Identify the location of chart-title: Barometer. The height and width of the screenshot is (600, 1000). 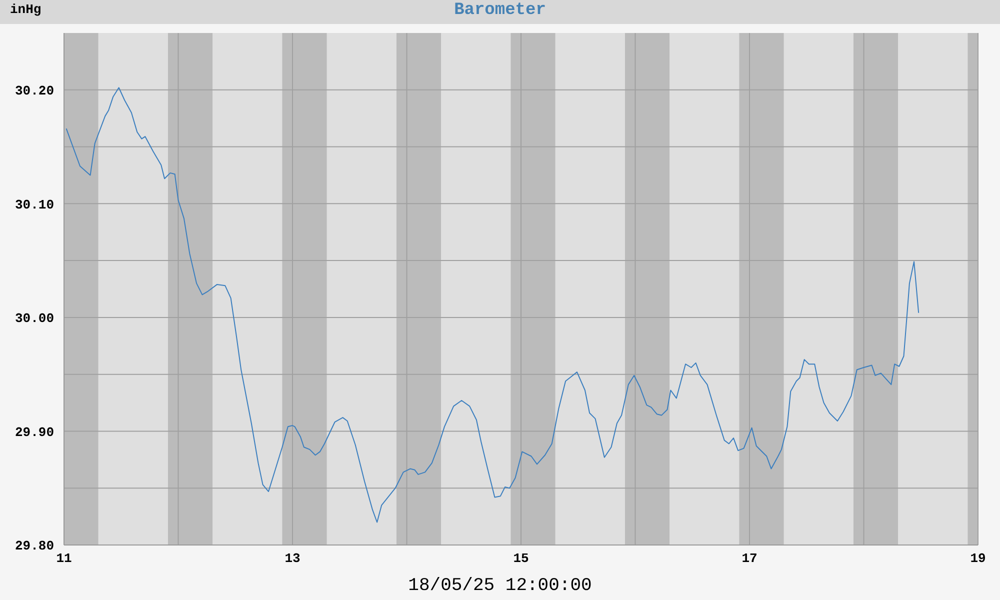
(500, 10).